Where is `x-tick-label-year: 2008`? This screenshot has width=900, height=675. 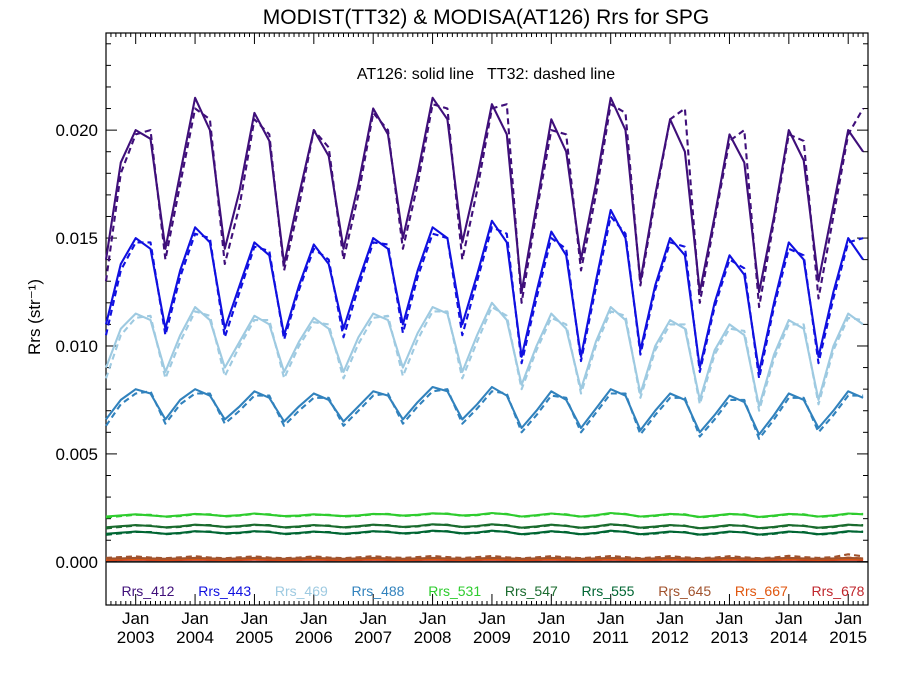 x-tick-label-year: 2008 is located at coordinates (433, 637).